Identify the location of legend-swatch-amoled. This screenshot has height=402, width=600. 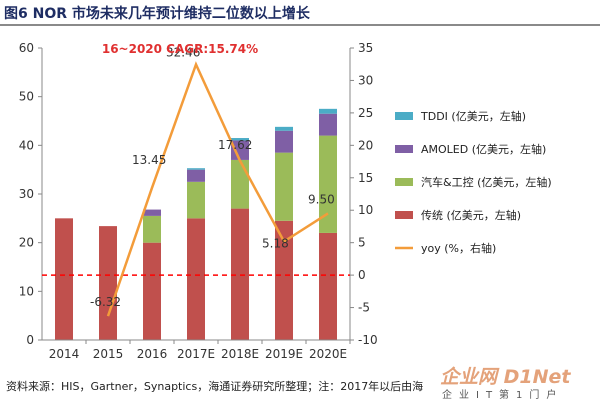
(404, 149).